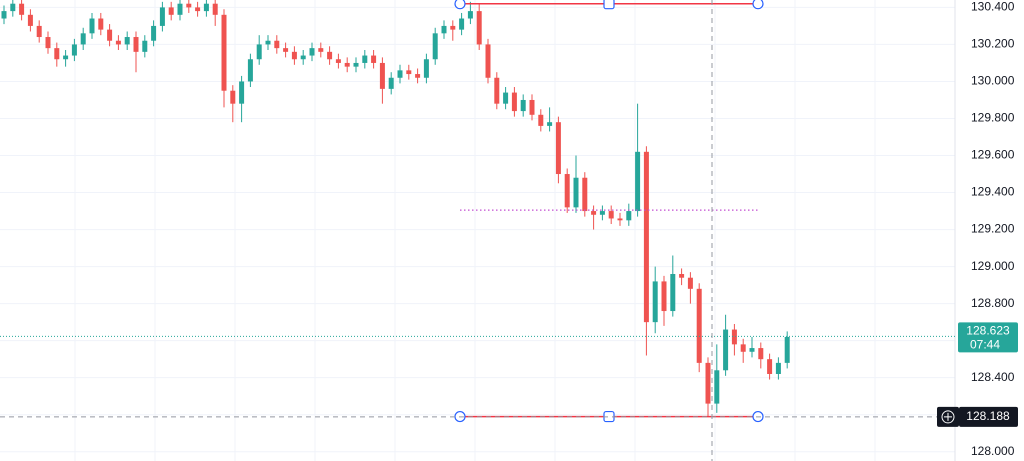 This screenshot has width=1024, height=461. I want to click on y-tick-label: 129.600, so click(993, 155).